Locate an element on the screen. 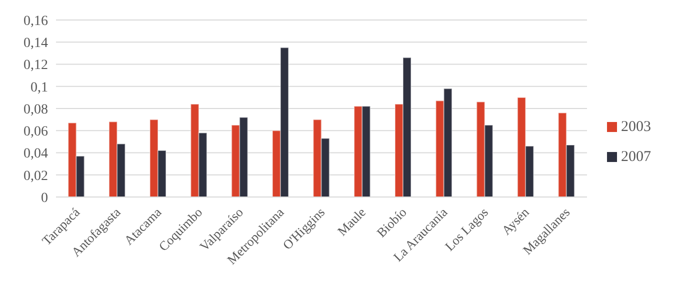 The width and height of the screenshot is (679, 283). legend-label: 2007 is located at coordinates (636, 156).